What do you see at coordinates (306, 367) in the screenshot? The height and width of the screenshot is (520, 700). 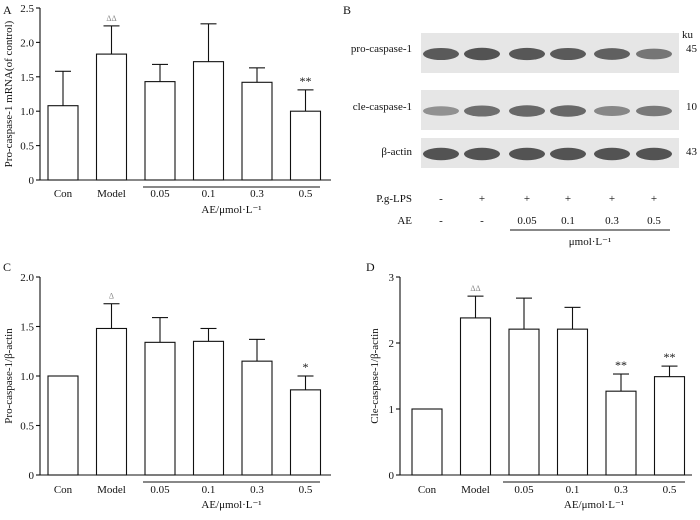 I see `significance-mark: *` at bounding box center [306, 367].